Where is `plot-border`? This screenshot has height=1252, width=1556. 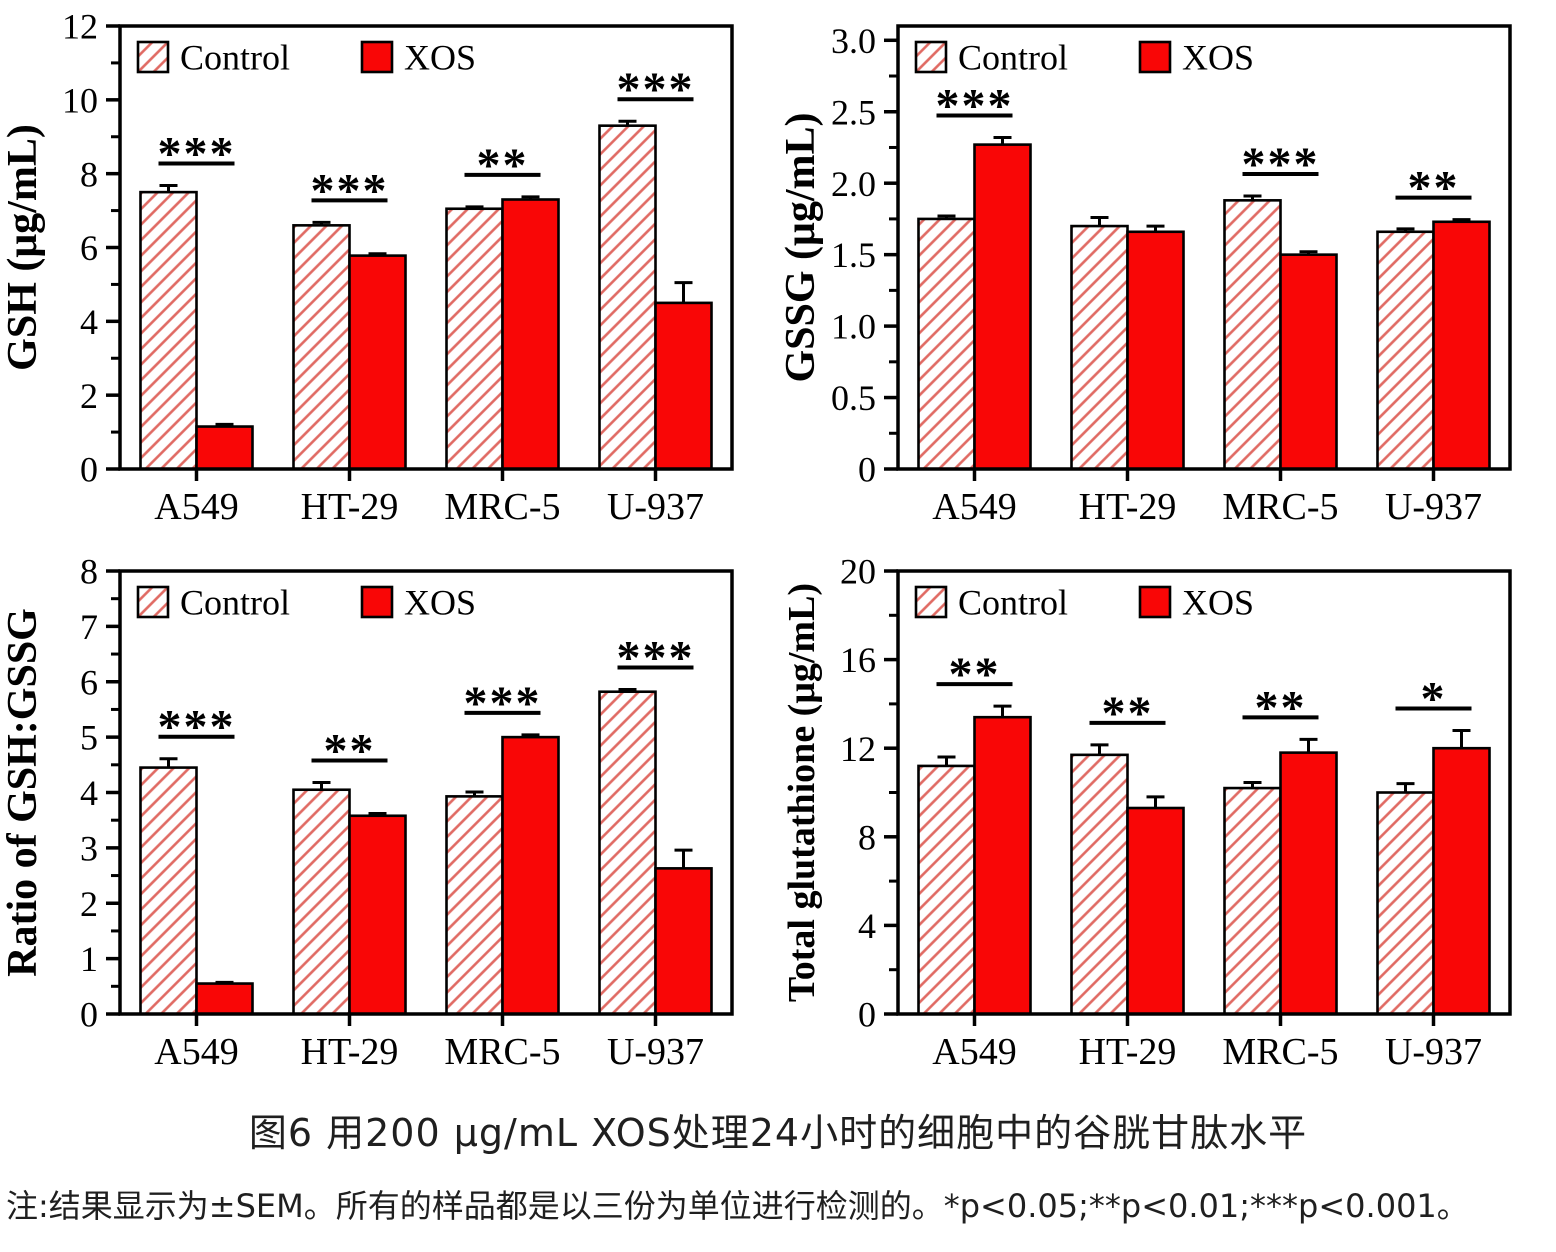 plot-border is located at coordinates (1204, 247).